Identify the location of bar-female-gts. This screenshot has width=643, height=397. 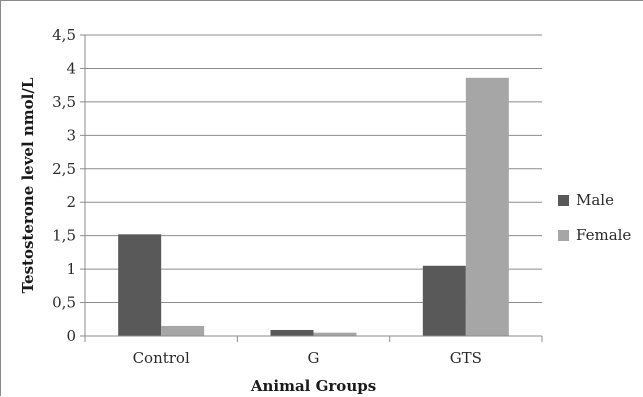
(487, 206).